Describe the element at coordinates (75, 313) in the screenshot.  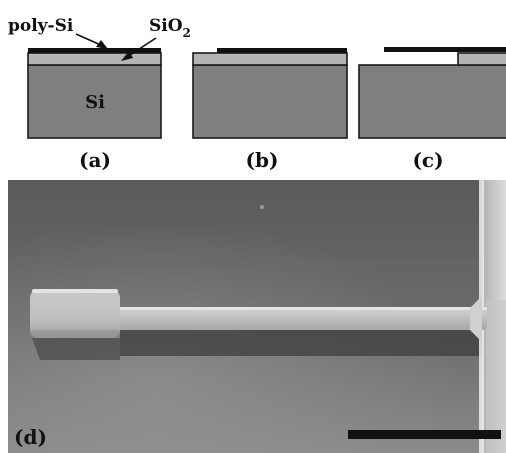
I see `cantilever-pad` at that location.